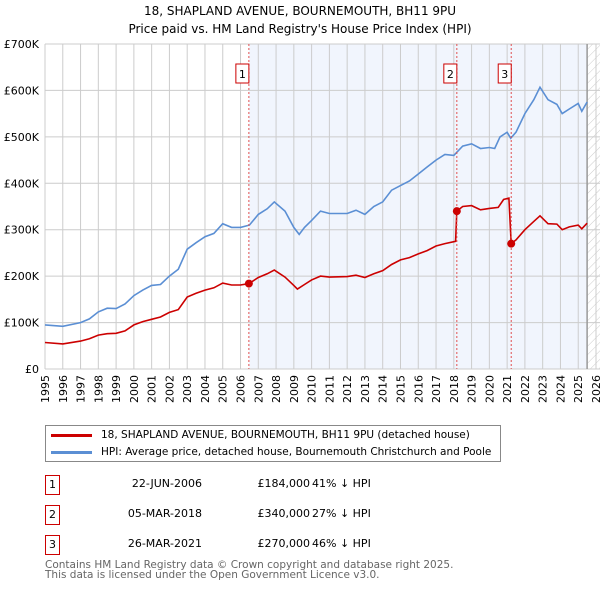  I want to click on x-tick-label: 2016, so click(418, 389).